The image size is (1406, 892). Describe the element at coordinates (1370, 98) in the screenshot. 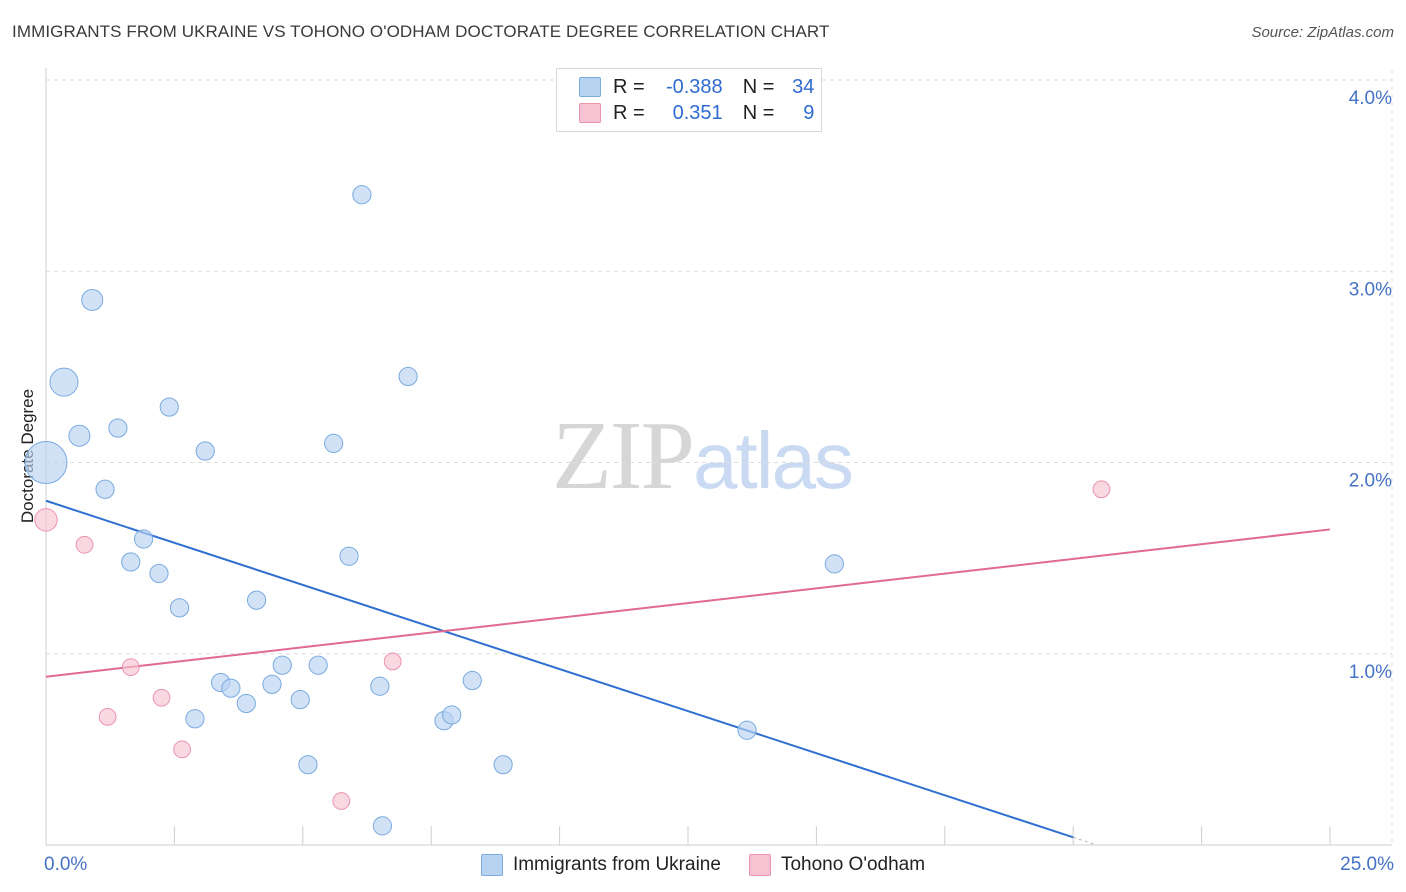

I see `y-tick-label: 4.0%` at that location.